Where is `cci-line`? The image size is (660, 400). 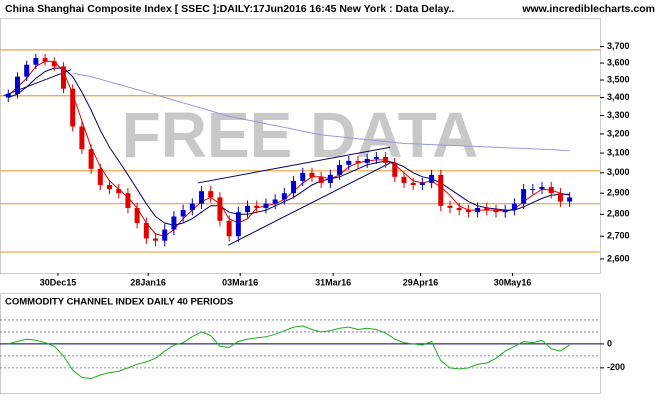 cci-line is located at coordinates (289, 352).